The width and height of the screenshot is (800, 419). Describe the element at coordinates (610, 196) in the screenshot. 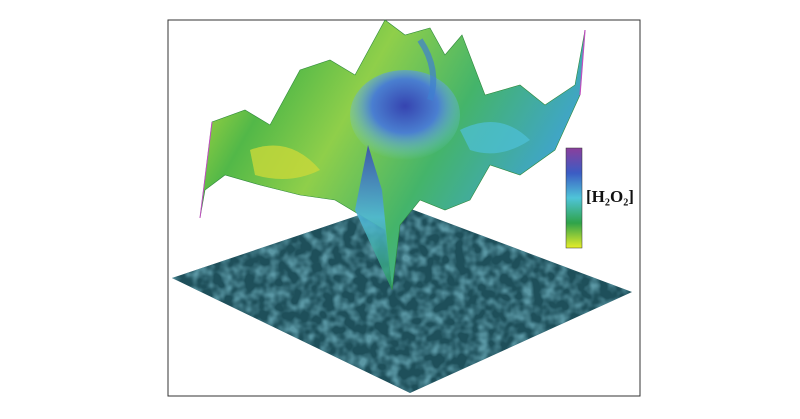

I see `colorbar-label: [H₂O₂]` at that location.